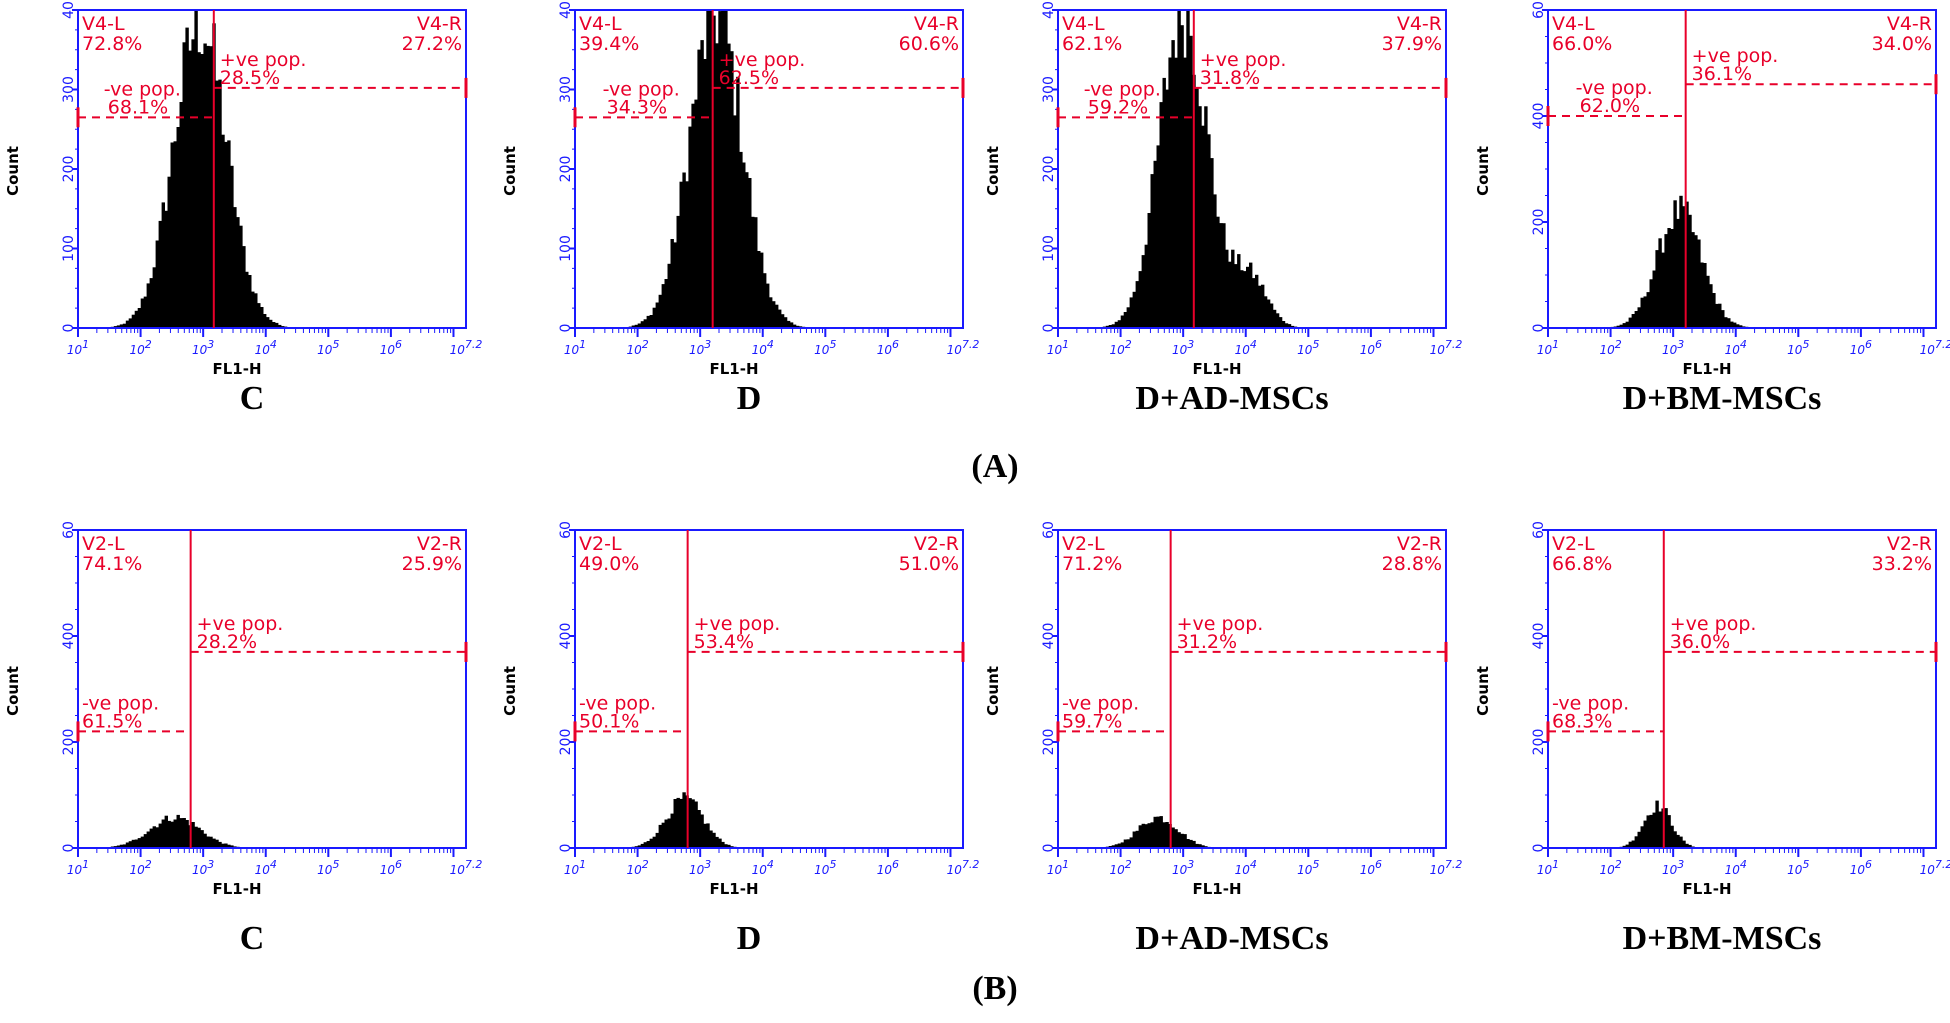 Image resolution: width=1950 pixels, height=1023 pixels. I want to click on gate-left-pct: 66.8%, so click(1582, 564).